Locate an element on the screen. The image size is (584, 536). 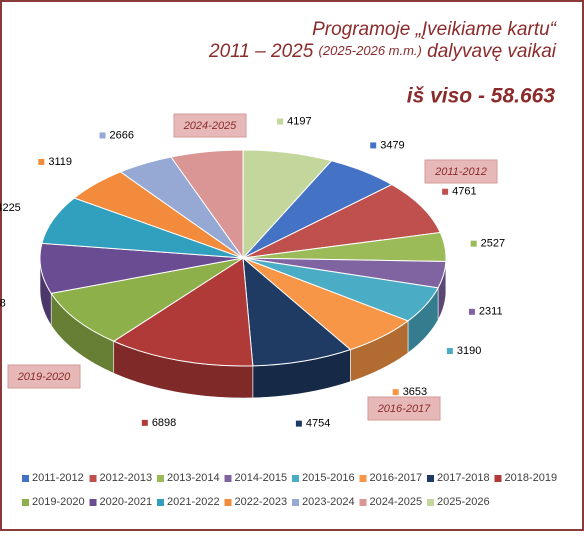
data-label: 4225 is located at coordinates (10, 208).